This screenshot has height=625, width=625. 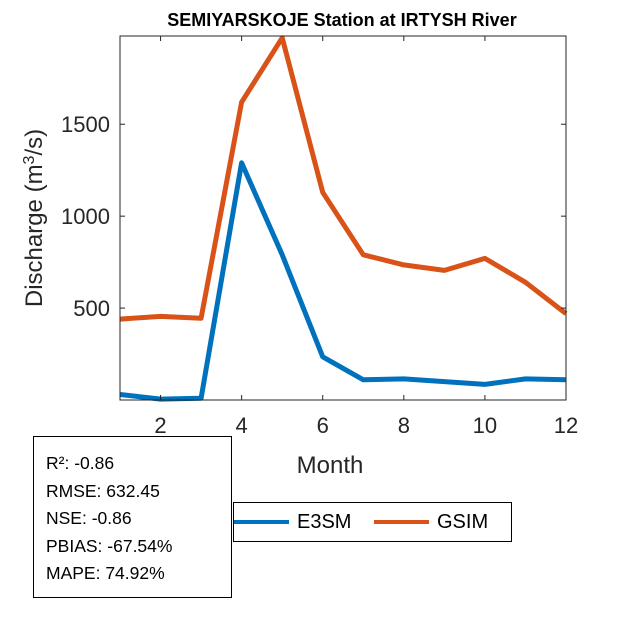 I want to click on x-tick-label: 2, so click(x=160, y=425).